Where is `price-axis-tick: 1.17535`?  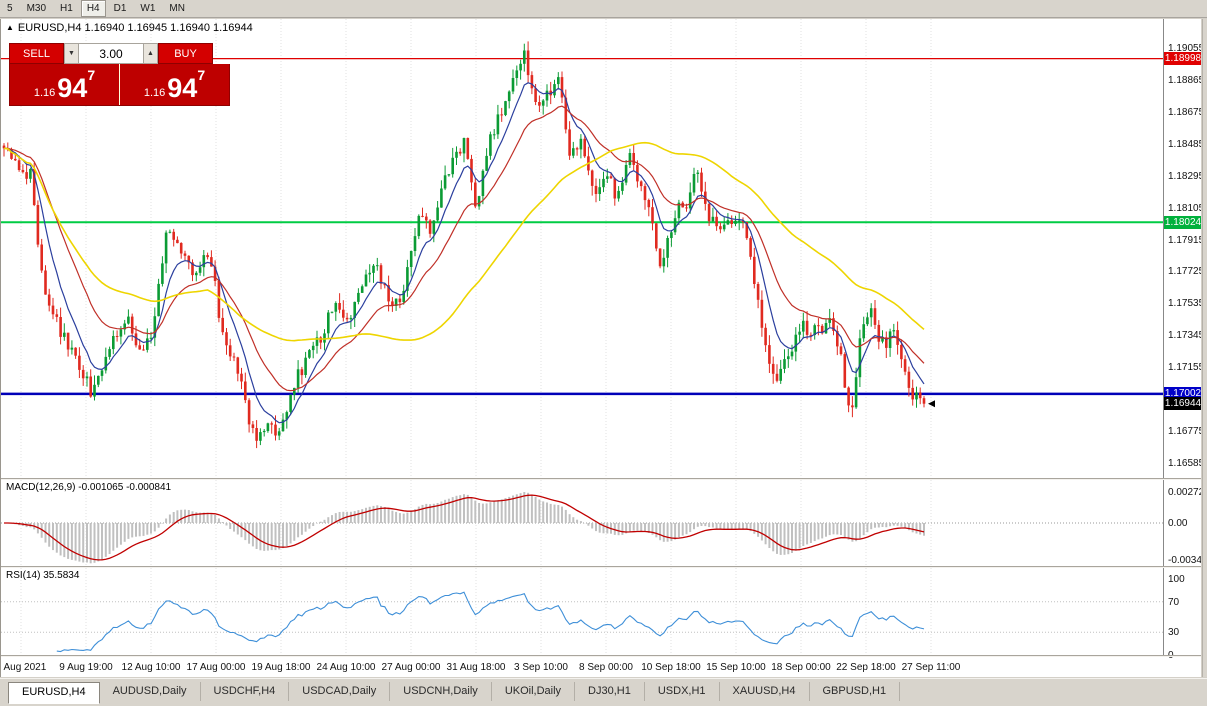 price-axis-tick: 1.17535 is located at coordinates (1184, 304).